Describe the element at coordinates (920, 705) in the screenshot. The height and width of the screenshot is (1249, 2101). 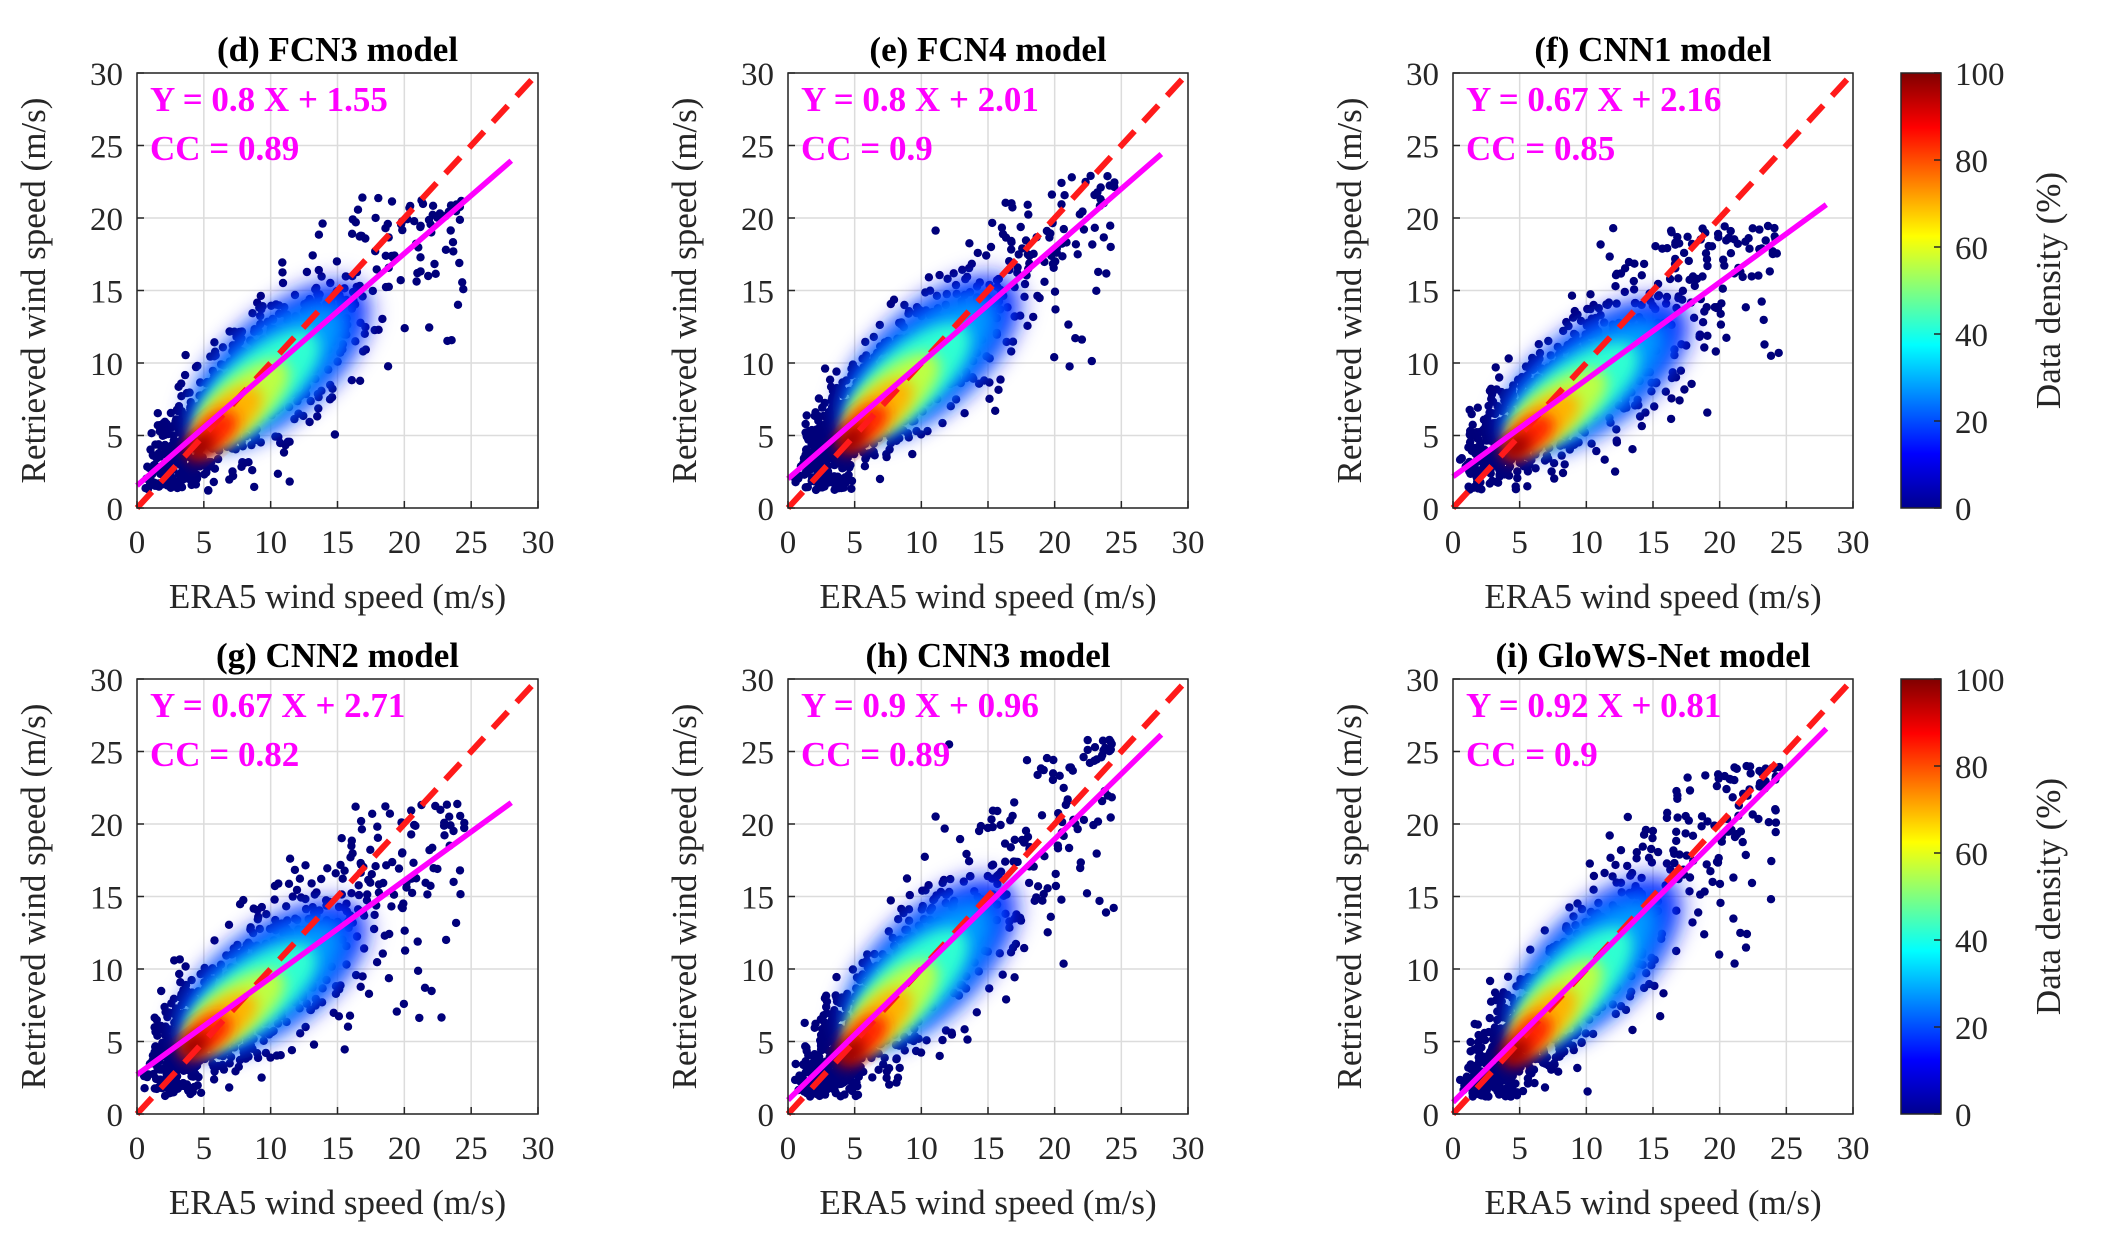
I see `regression-equation: Y = 0.9 X + 0.96` at that location.